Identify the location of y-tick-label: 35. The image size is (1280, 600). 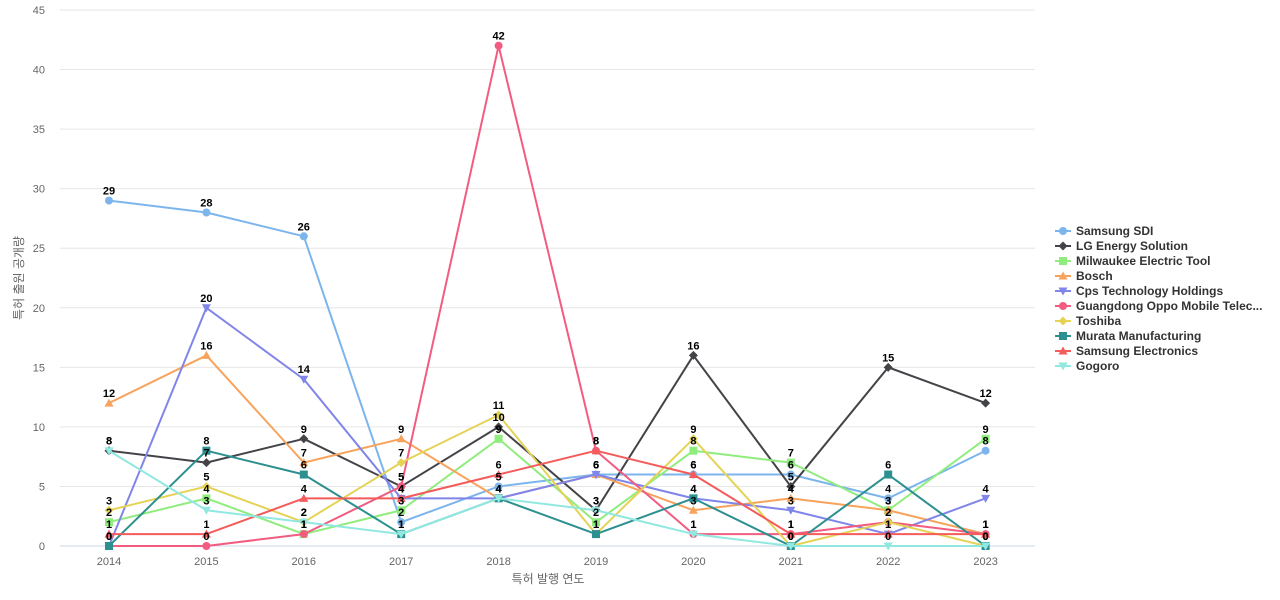
(39, 130).